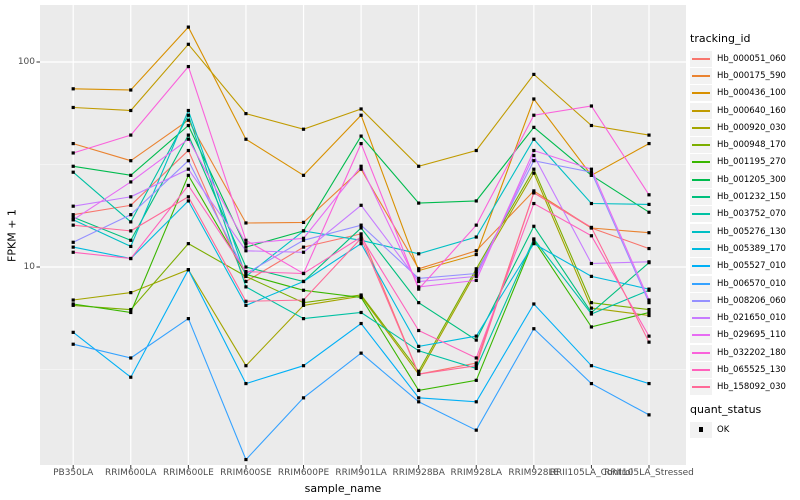  Describe the element at coordinates (303, 473) in the screenshot. I see `x-tick-label: RRIM600PE` at that location.